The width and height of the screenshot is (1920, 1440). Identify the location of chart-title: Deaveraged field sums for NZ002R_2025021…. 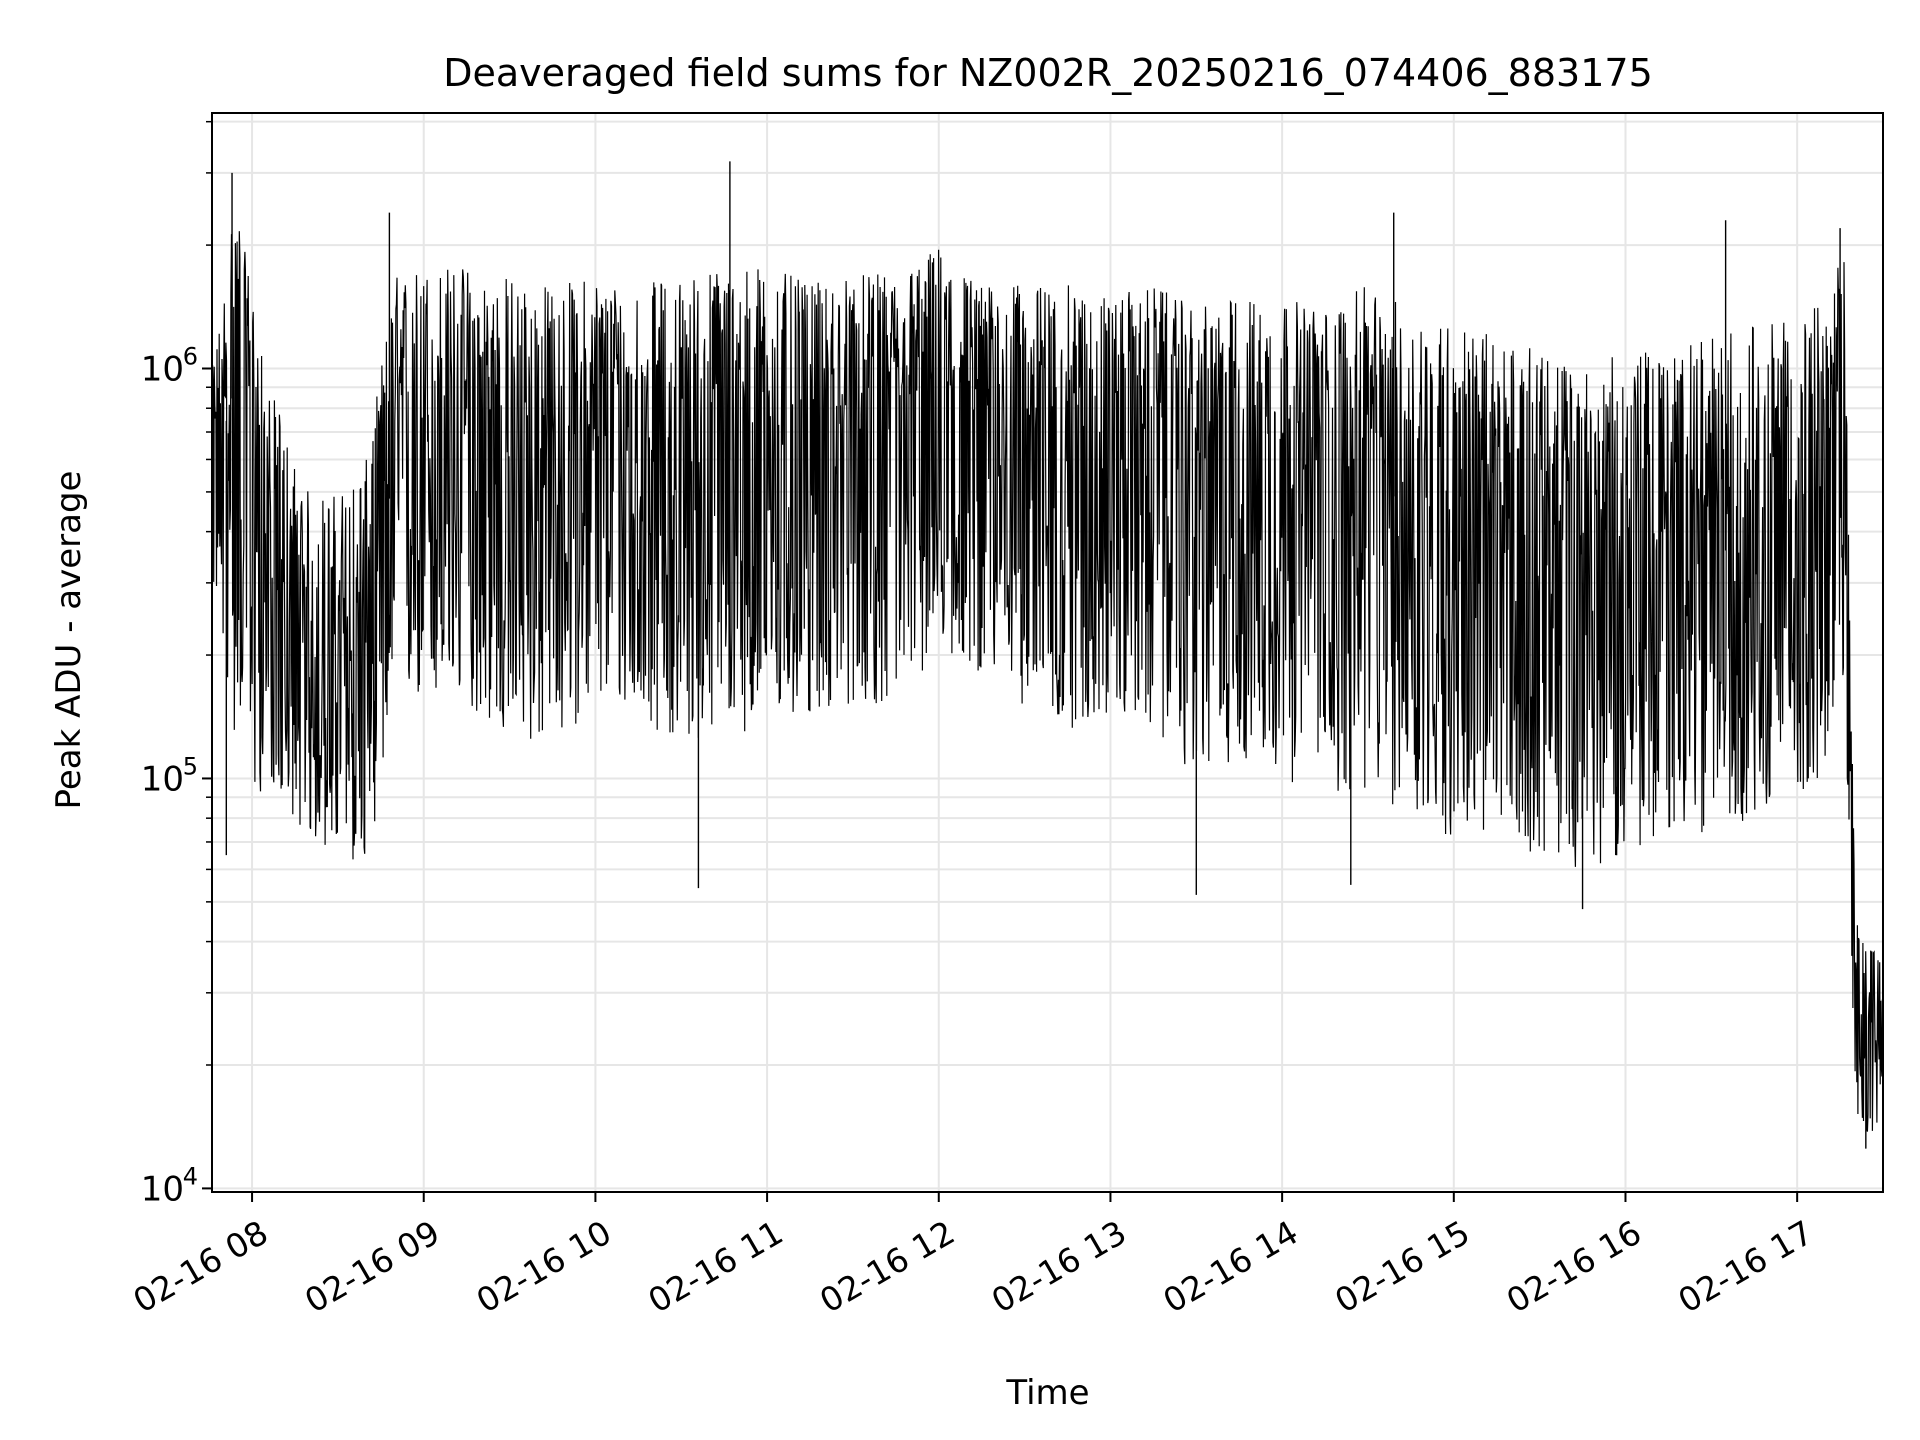
(1048, 73).